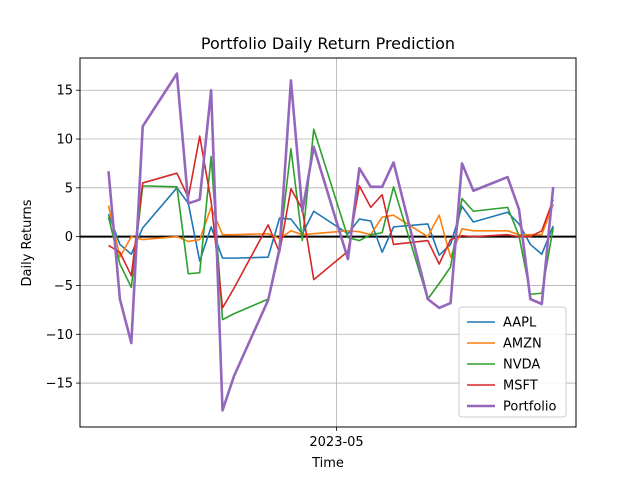 The width and height of the screenshot is (640, 480). What do you see at coordinates (64, 91) in the screenshot?
I see `y-tick-label: 15` at bounding box center [64, 91].